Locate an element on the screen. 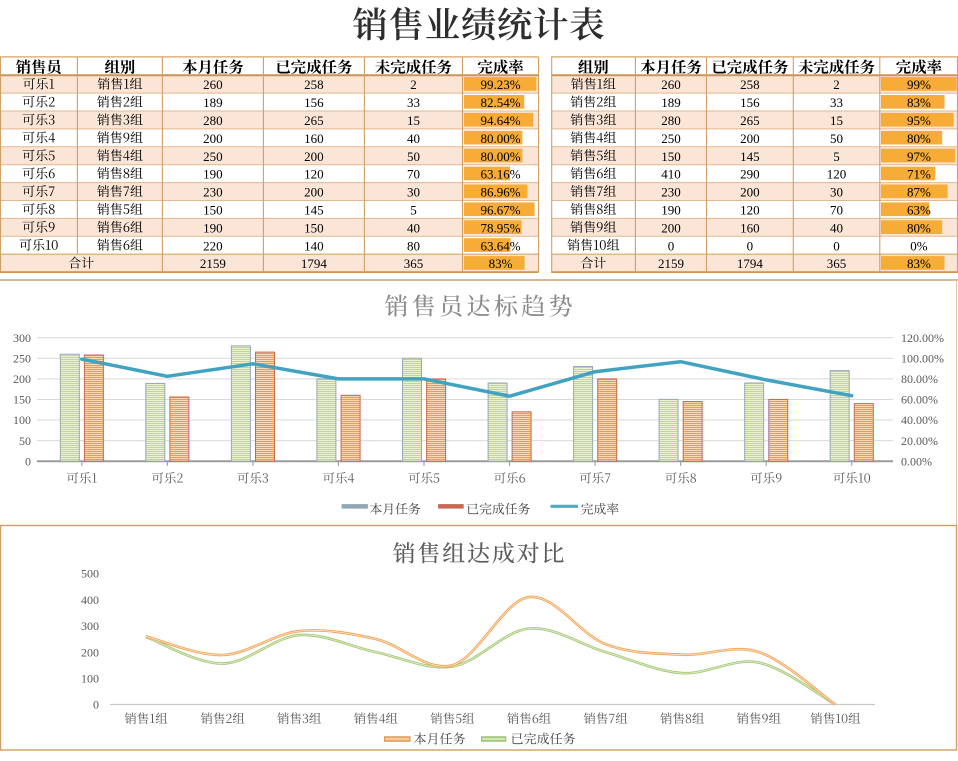 Image resolution: width=958 pixels, height=761 pixels. svg-text: 260 is located at coordinates (213, 84).